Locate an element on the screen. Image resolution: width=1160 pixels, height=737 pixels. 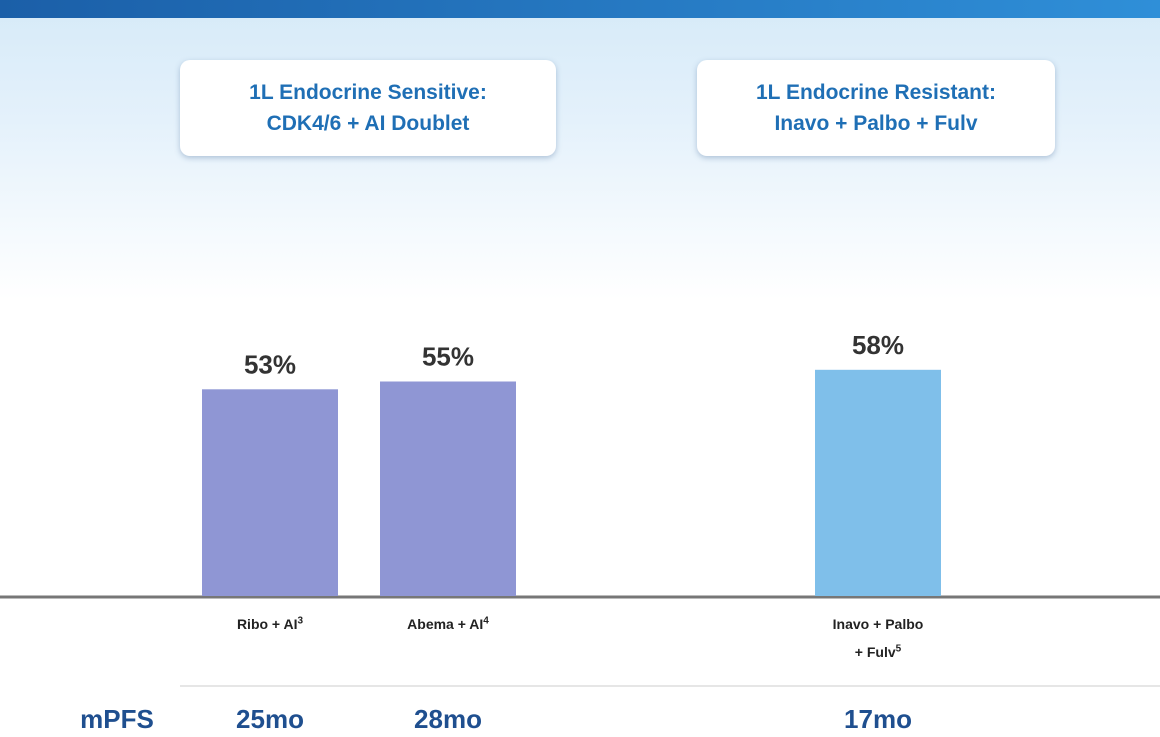
footnote-ref: 4 is located at coordinates (486, 621).